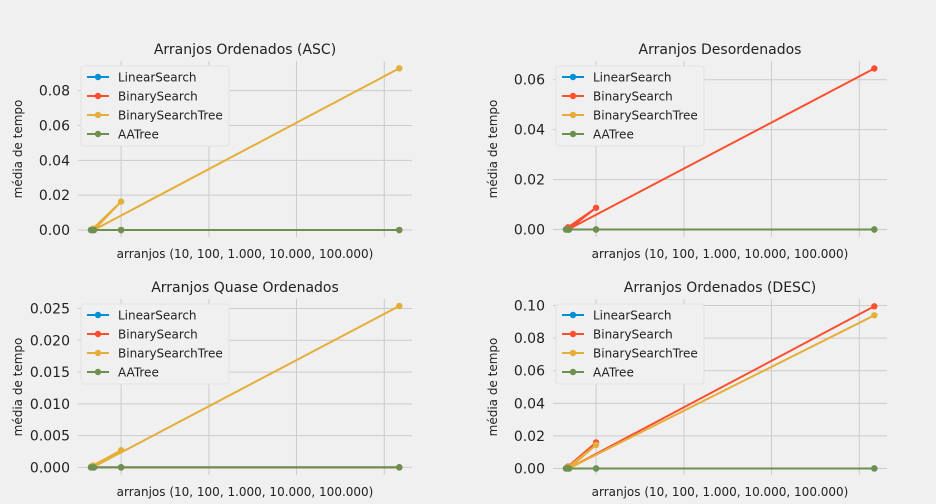 The height and width of the screenshot is (504, 936). What do you see at coordinates (245, 288) in the screenshot?
I see `chart-title: Arranjos Quase Ordenados` at bounding box center [245, 288].